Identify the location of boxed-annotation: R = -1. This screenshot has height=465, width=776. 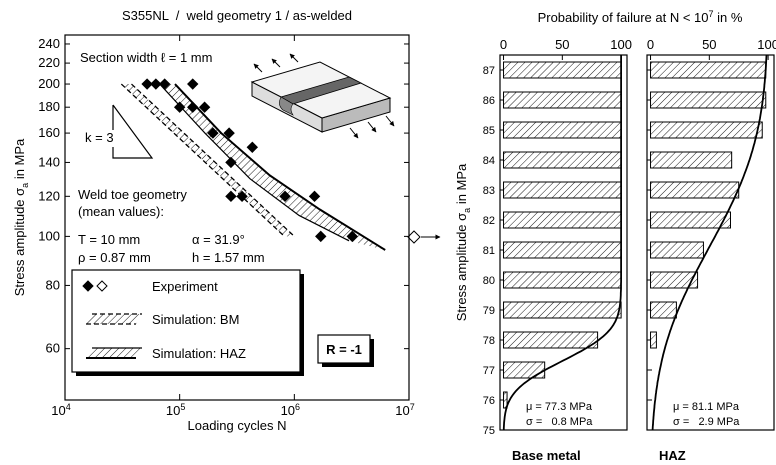
(344, 349).